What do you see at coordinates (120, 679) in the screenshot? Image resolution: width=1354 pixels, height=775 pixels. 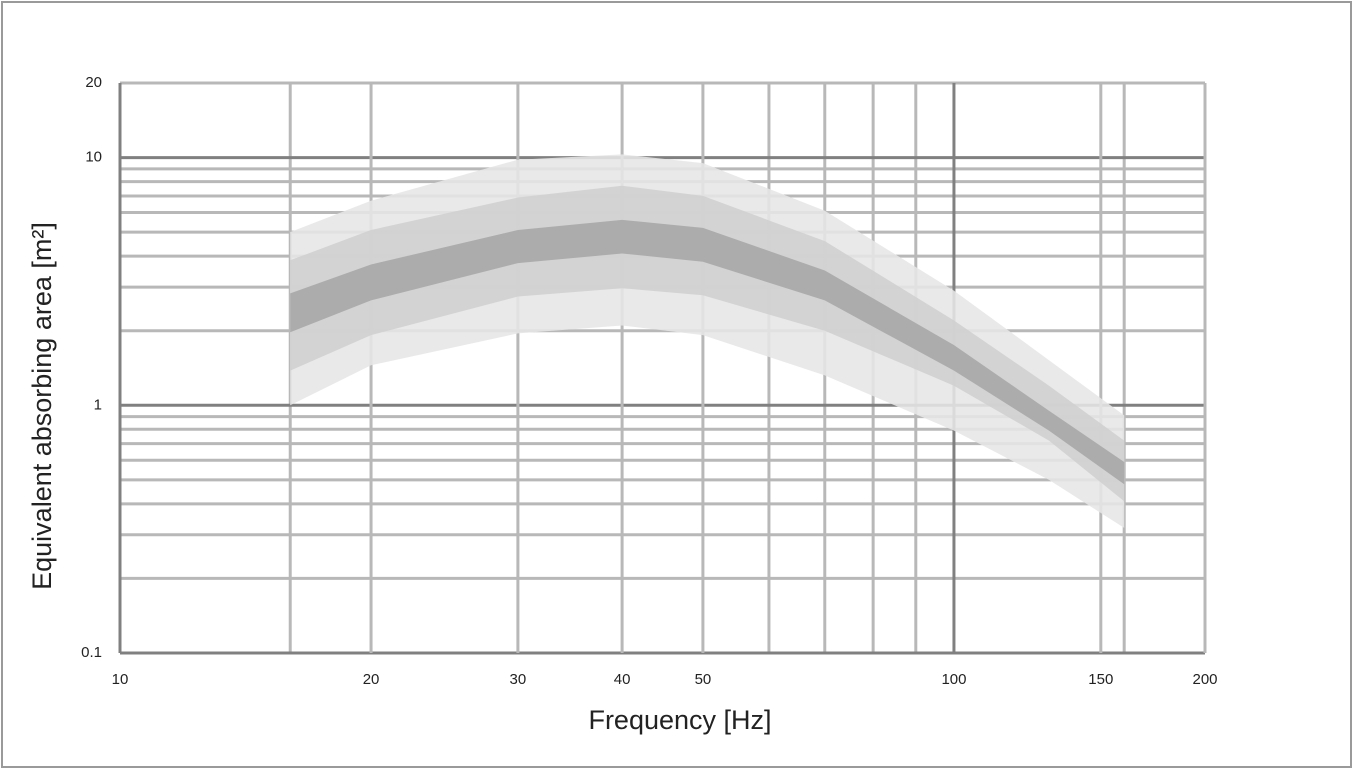 I see `x-tick-label: 10` at bounding box center [120, 679].